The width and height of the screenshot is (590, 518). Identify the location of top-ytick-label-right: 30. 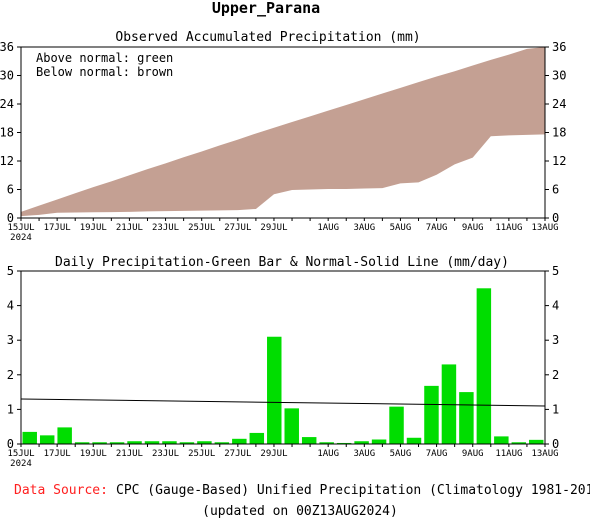
(559, 76).